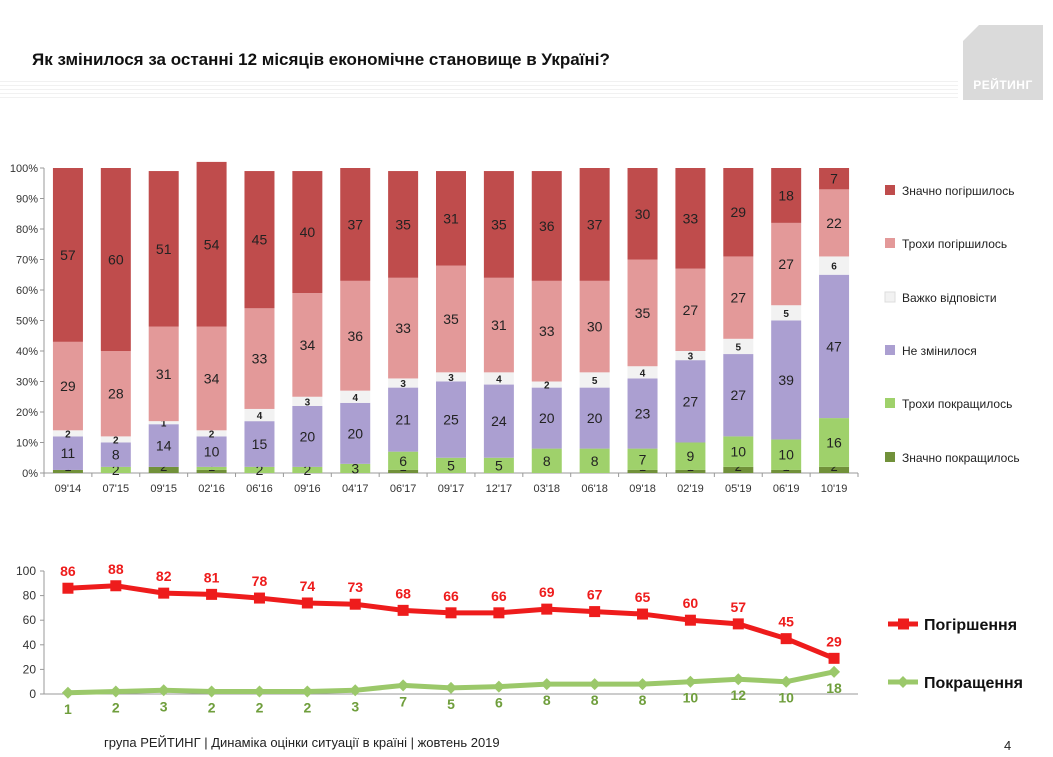 The height and width of the screenshot is (757, 1053). What do you see at coordinates (27, 352) in the screenshot?
I see `bar-y-tick-label: 40%` at bounding box center [27, 352].